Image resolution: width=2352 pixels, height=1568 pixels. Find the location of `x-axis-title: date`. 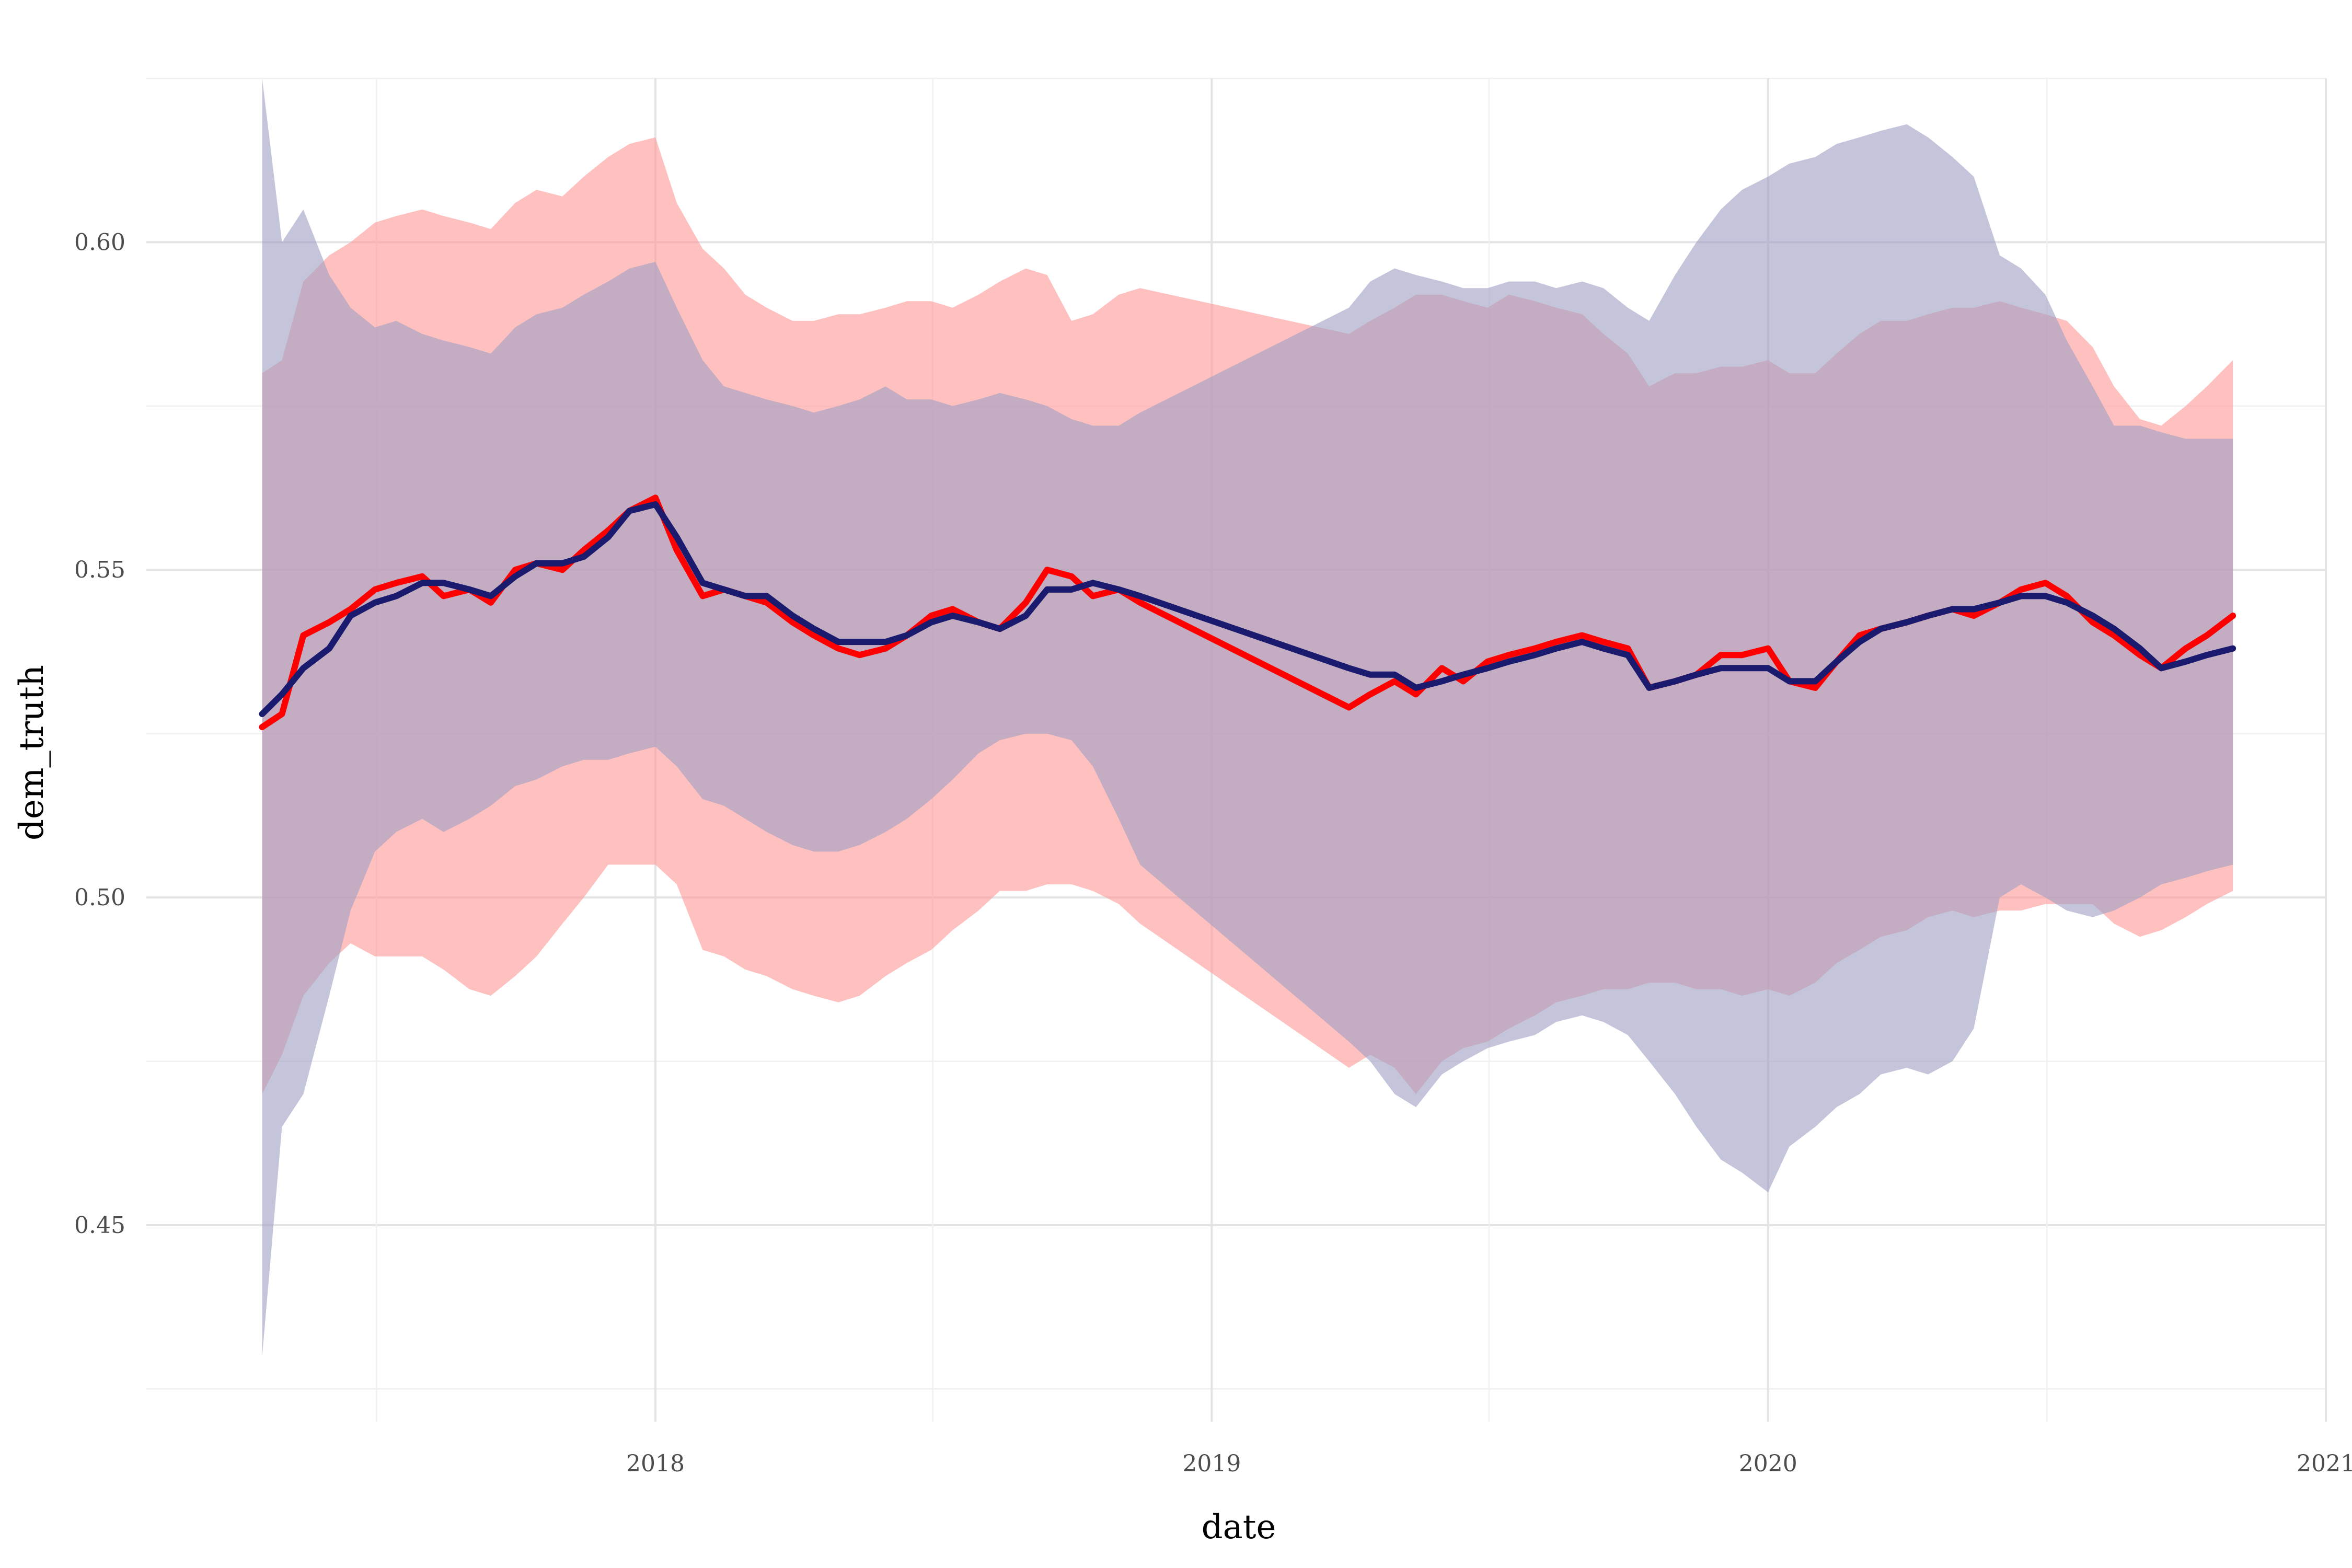

x-axis-title: date is located at coordinates (1239, 1527).